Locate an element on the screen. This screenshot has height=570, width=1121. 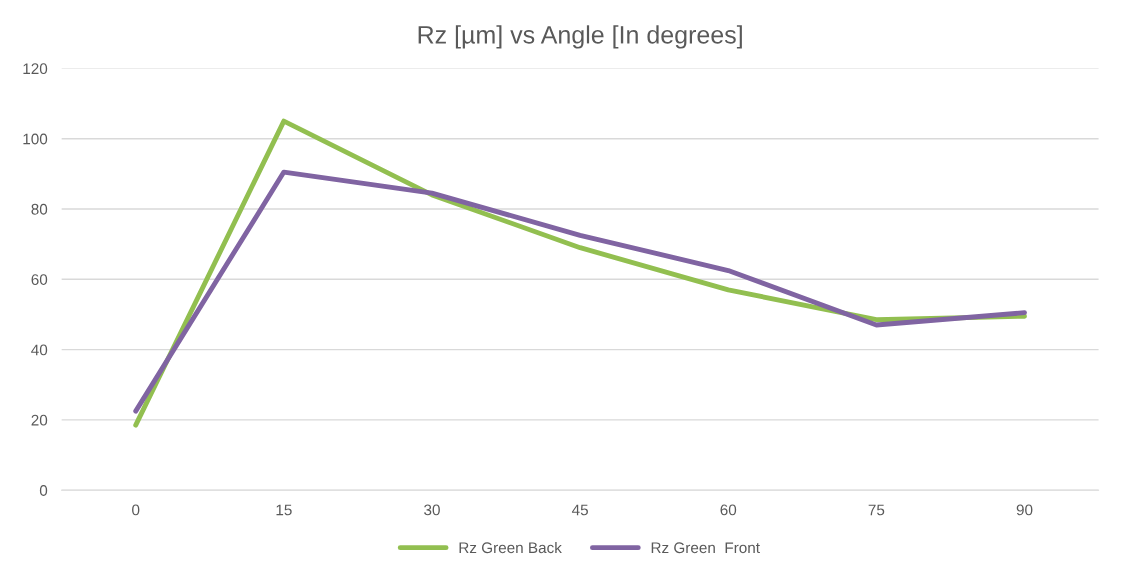
x-tick-label: 75 is located at coordinates (876, 510).